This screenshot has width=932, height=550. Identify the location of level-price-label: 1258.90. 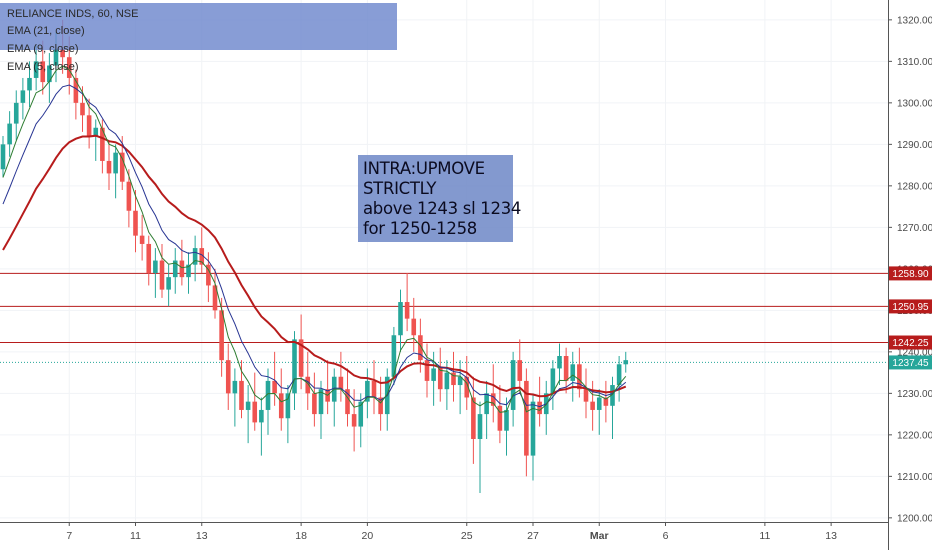
(910, 274).